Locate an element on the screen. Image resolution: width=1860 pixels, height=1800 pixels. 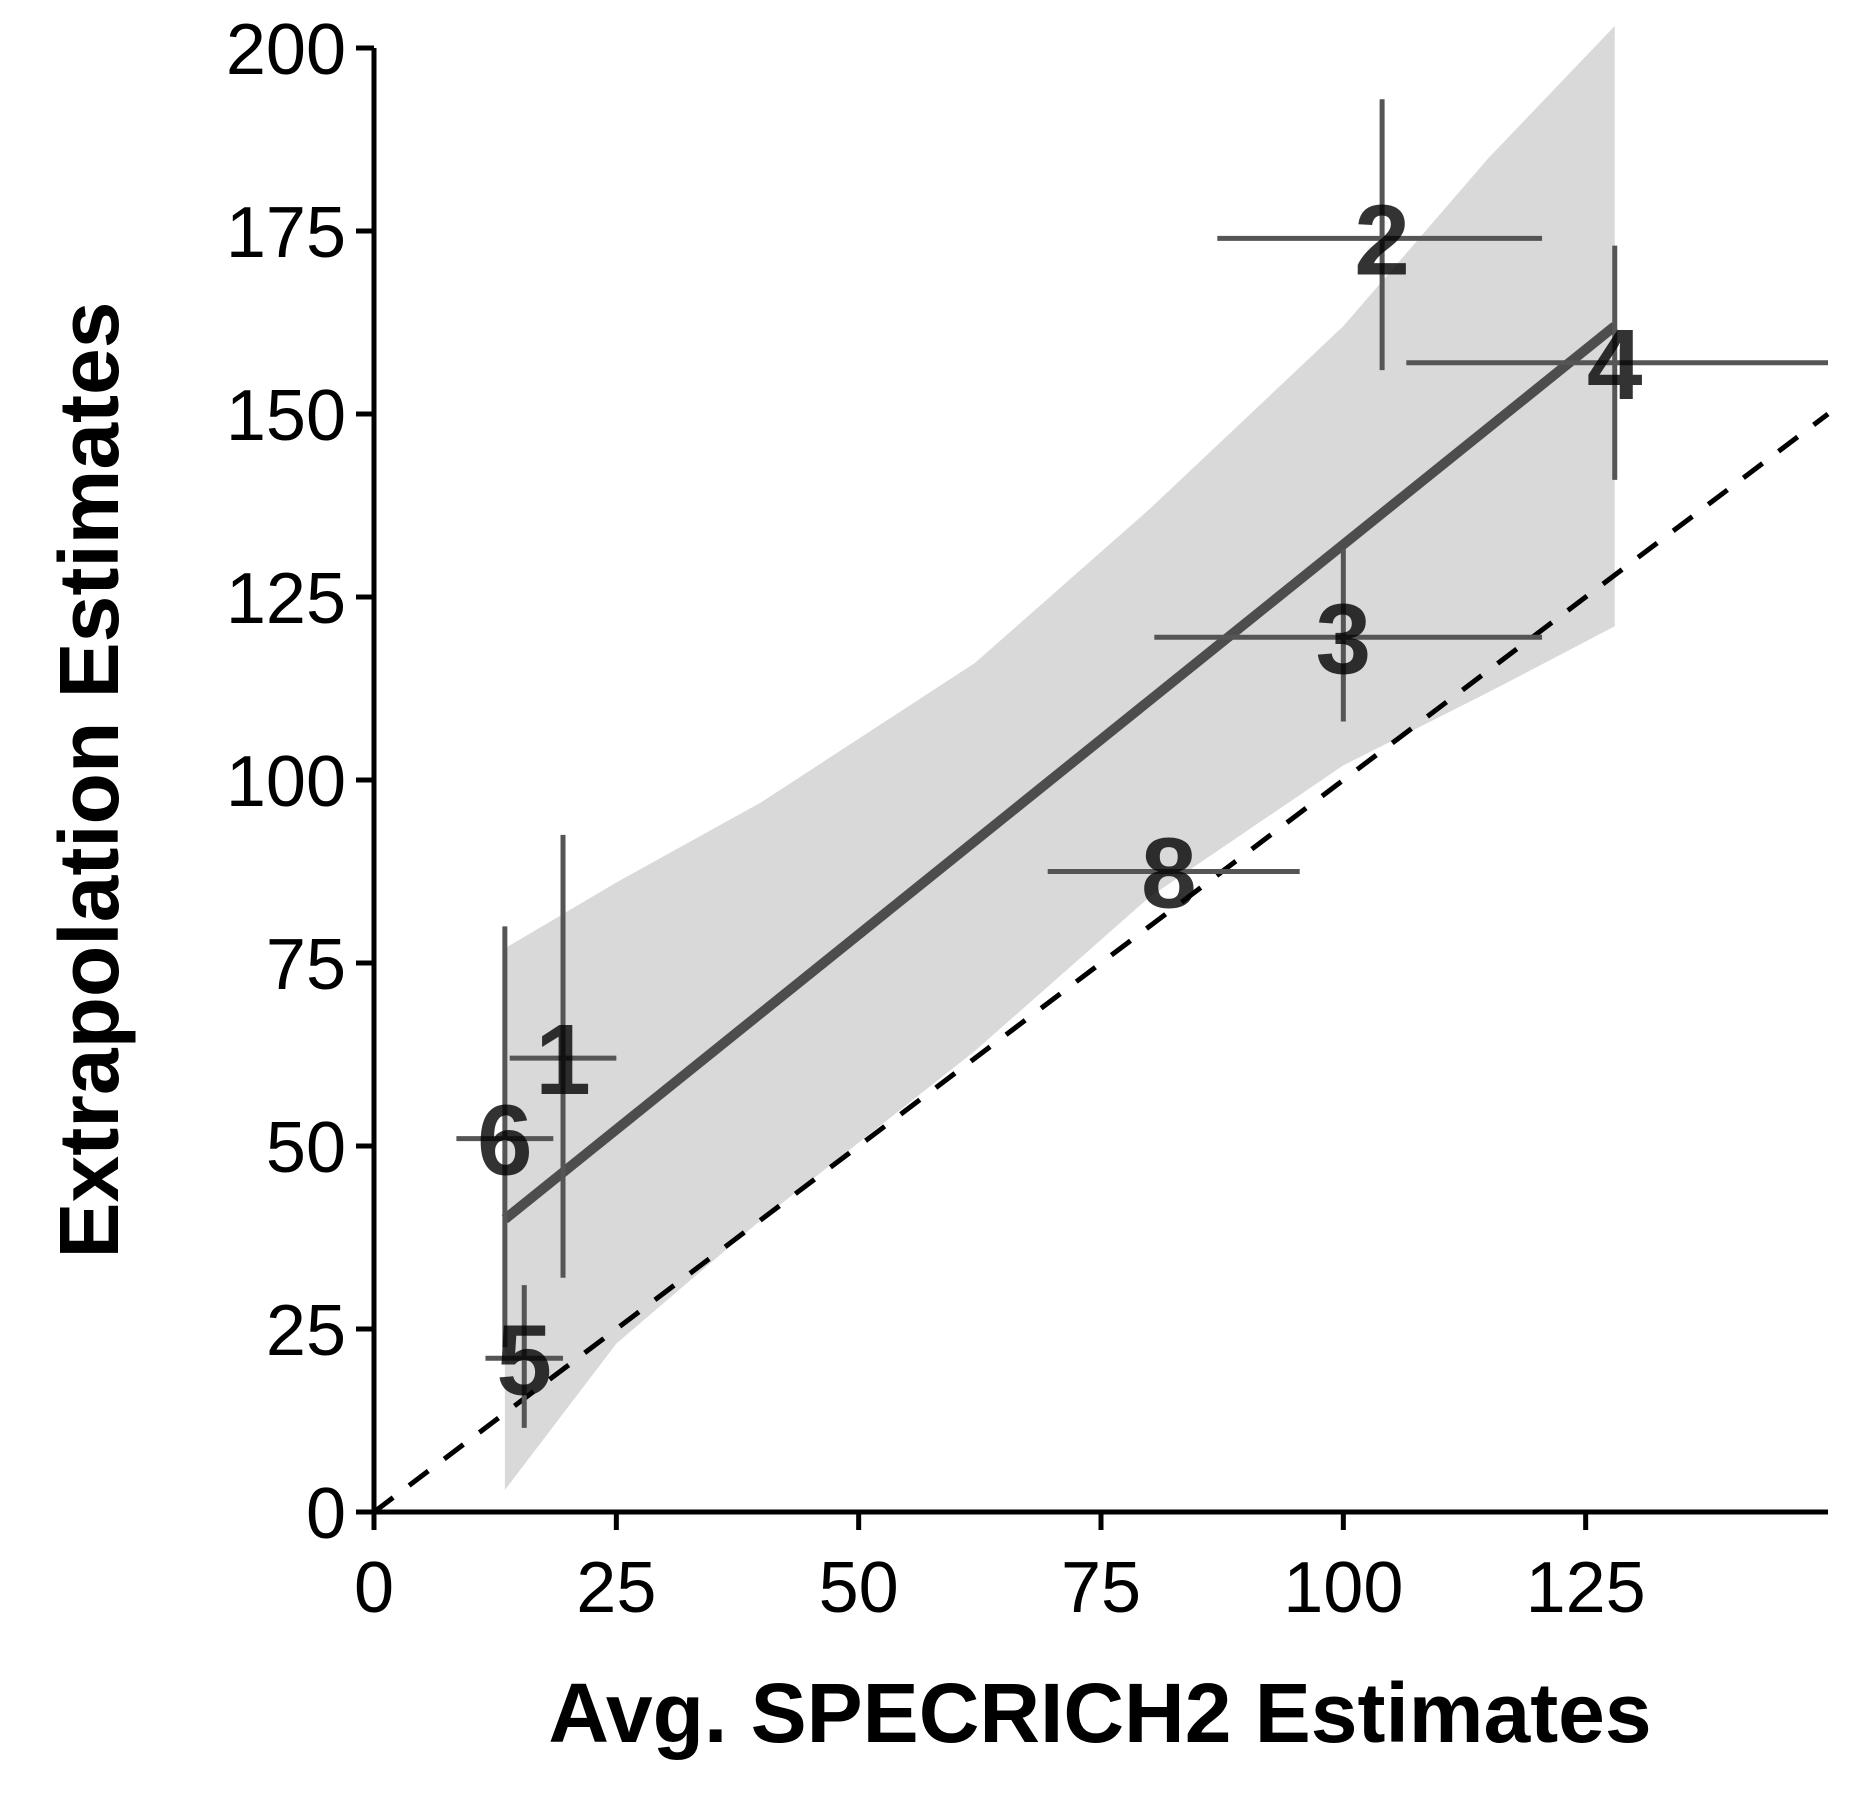
y-tick-label: 75 is located at coordinates (306, 965).